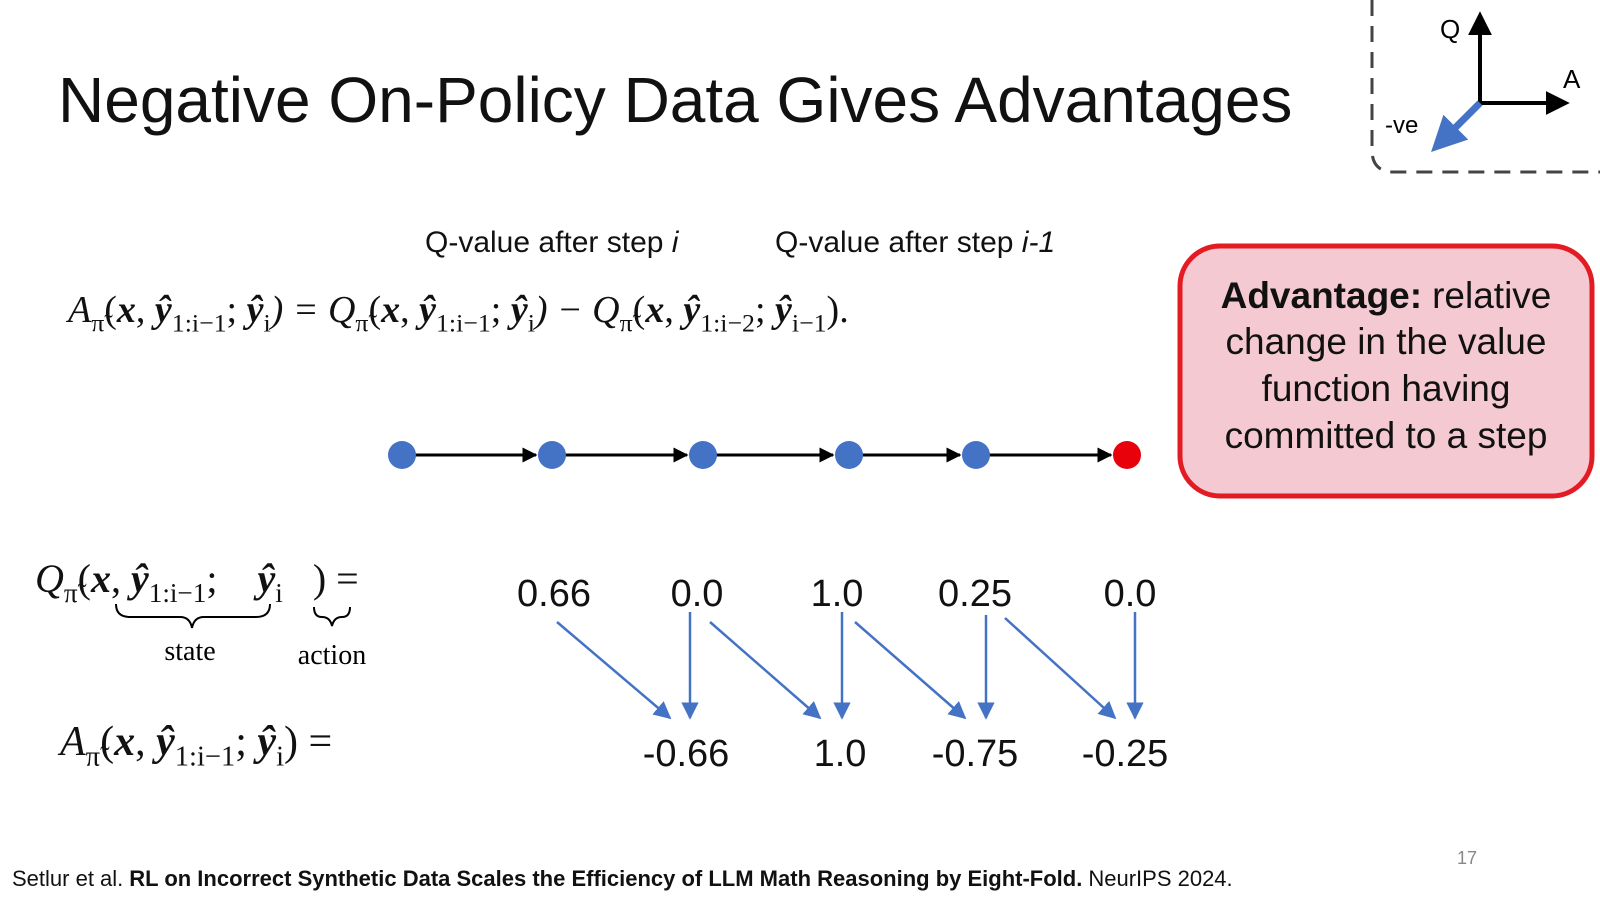 This screenshot has width=1600, height=900. I want to click on trajectory, so click(764, 455).